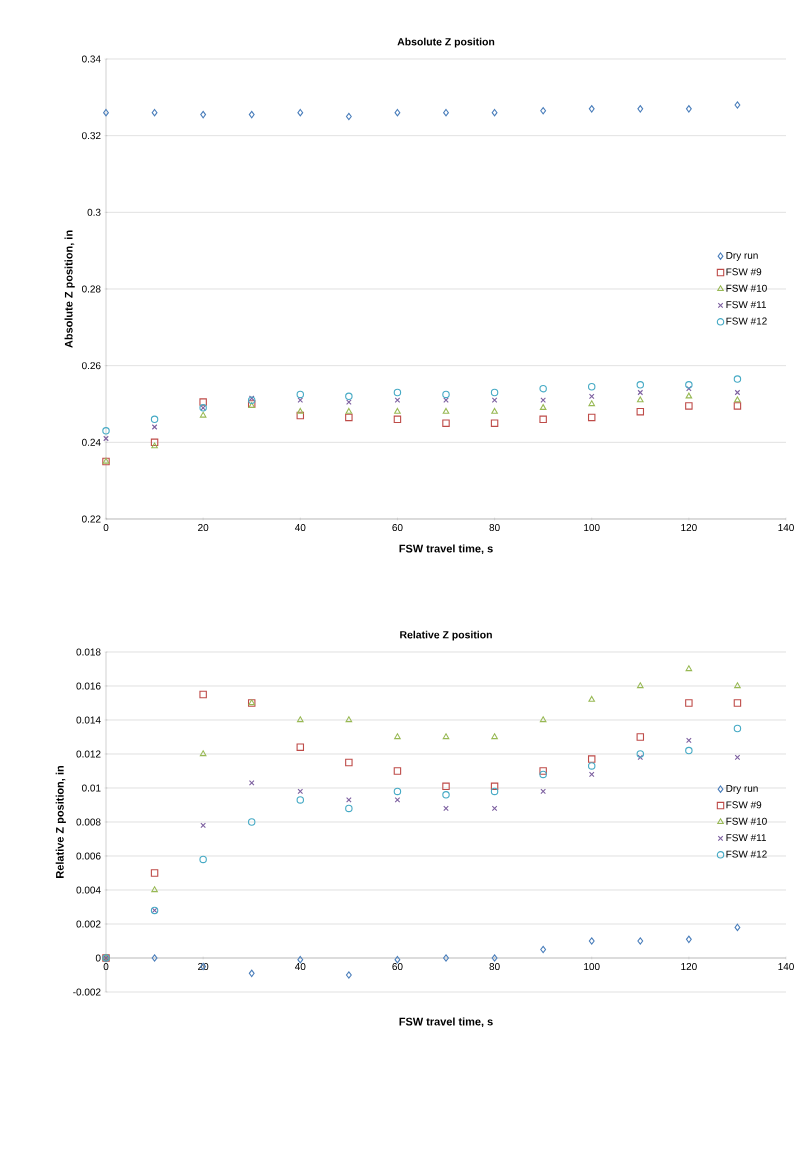 This screenshot has width=811, height=1156. Describe the element at coordinates (91, 442) in the screenshot. I see `y-tick-label: 0.24` at that location.